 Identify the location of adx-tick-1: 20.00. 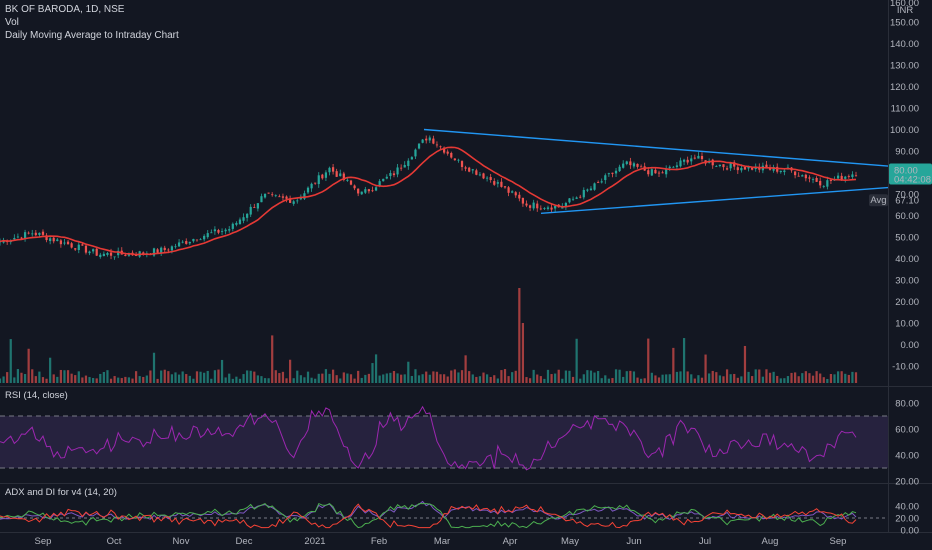
(907, 519).